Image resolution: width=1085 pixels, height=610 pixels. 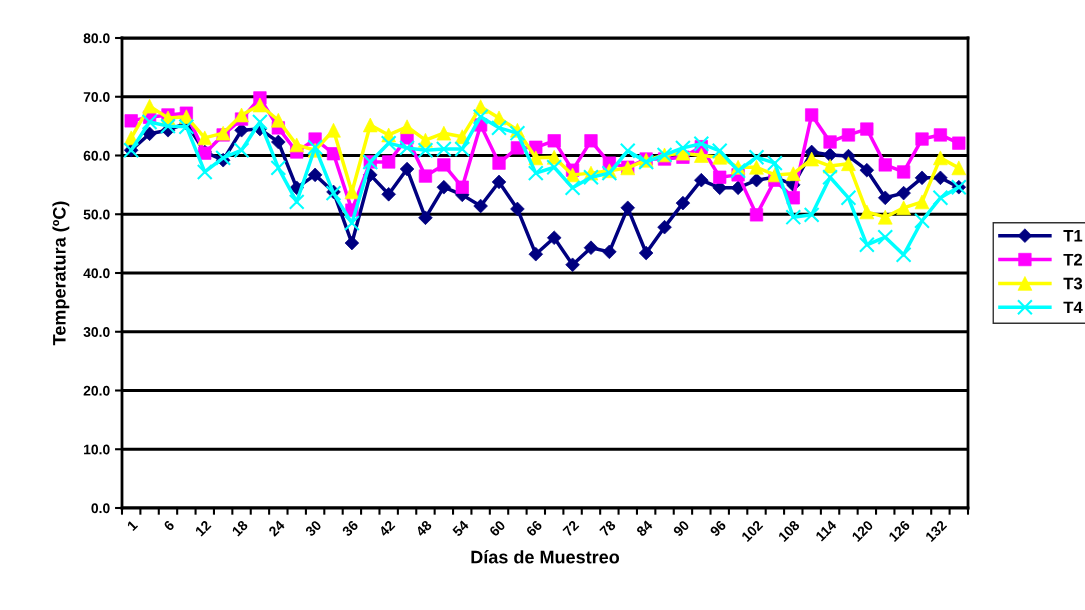 I want to click on x-tick-label: 96, so click(x=718, y=528).